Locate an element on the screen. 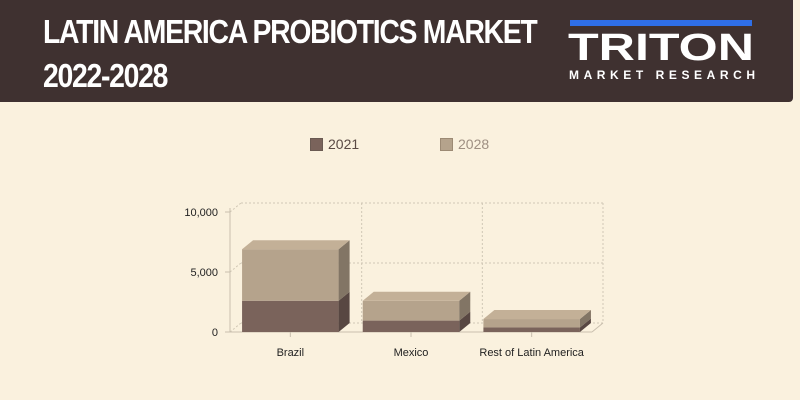 The height and width of the screenshot is (400, 800). legend-label-2028: 2028 is located at coordinates (474, 144).